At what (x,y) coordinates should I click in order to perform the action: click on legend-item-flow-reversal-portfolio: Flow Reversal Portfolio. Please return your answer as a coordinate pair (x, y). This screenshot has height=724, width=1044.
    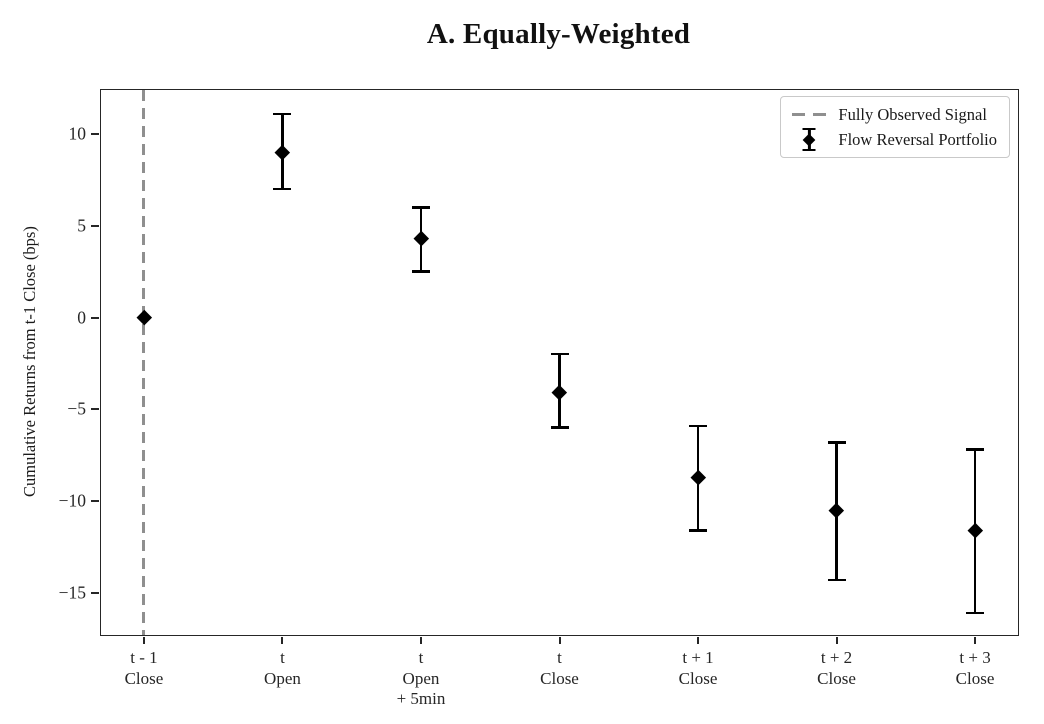
    Looking at the image, I should click on (894, 139).